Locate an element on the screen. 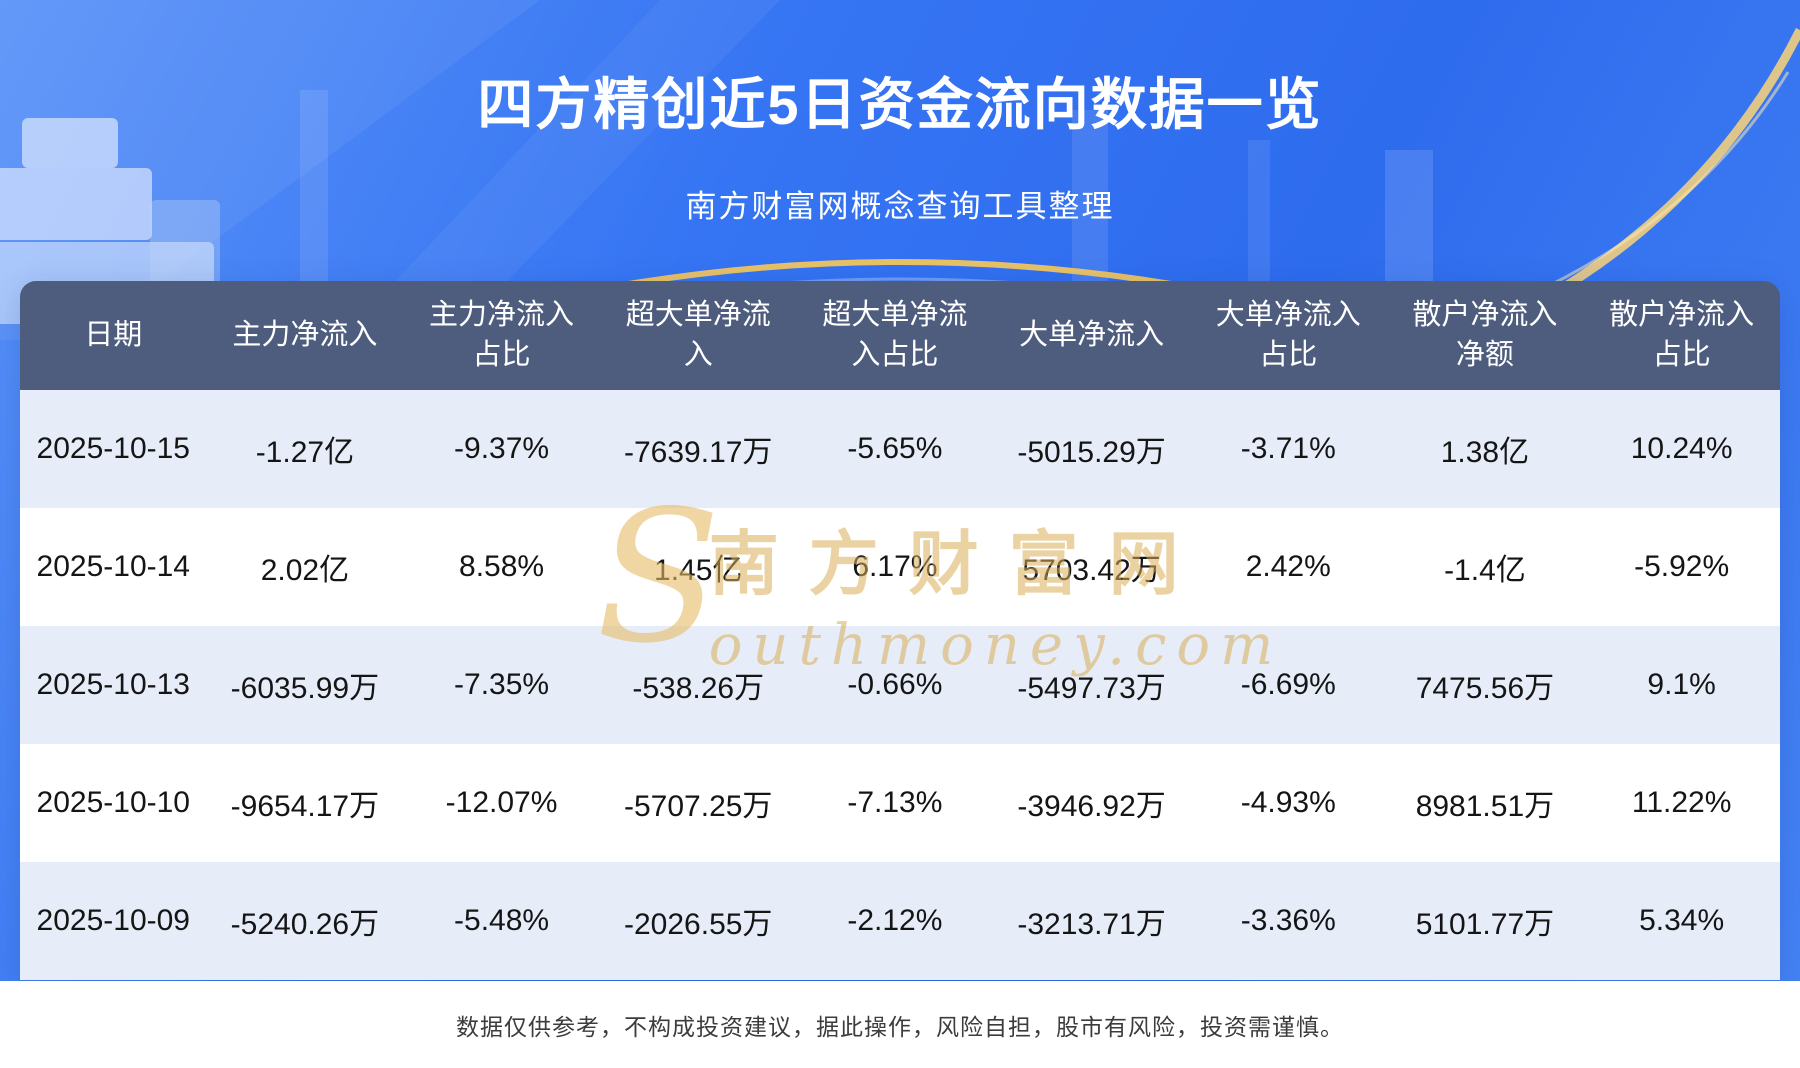 The image size is (1800, 1068). date-cell: 2025-10-13 is located at coordinates (113, 685).